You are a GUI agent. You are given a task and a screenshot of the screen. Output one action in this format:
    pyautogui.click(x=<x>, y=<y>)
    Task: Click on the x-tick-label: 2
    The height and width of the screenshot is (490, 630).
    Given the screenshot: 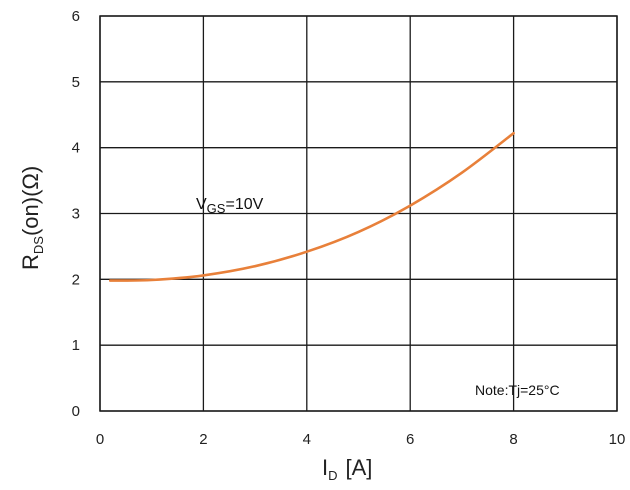 What is the action you would take?
    pyautogui.click(x=203, y=439)
    